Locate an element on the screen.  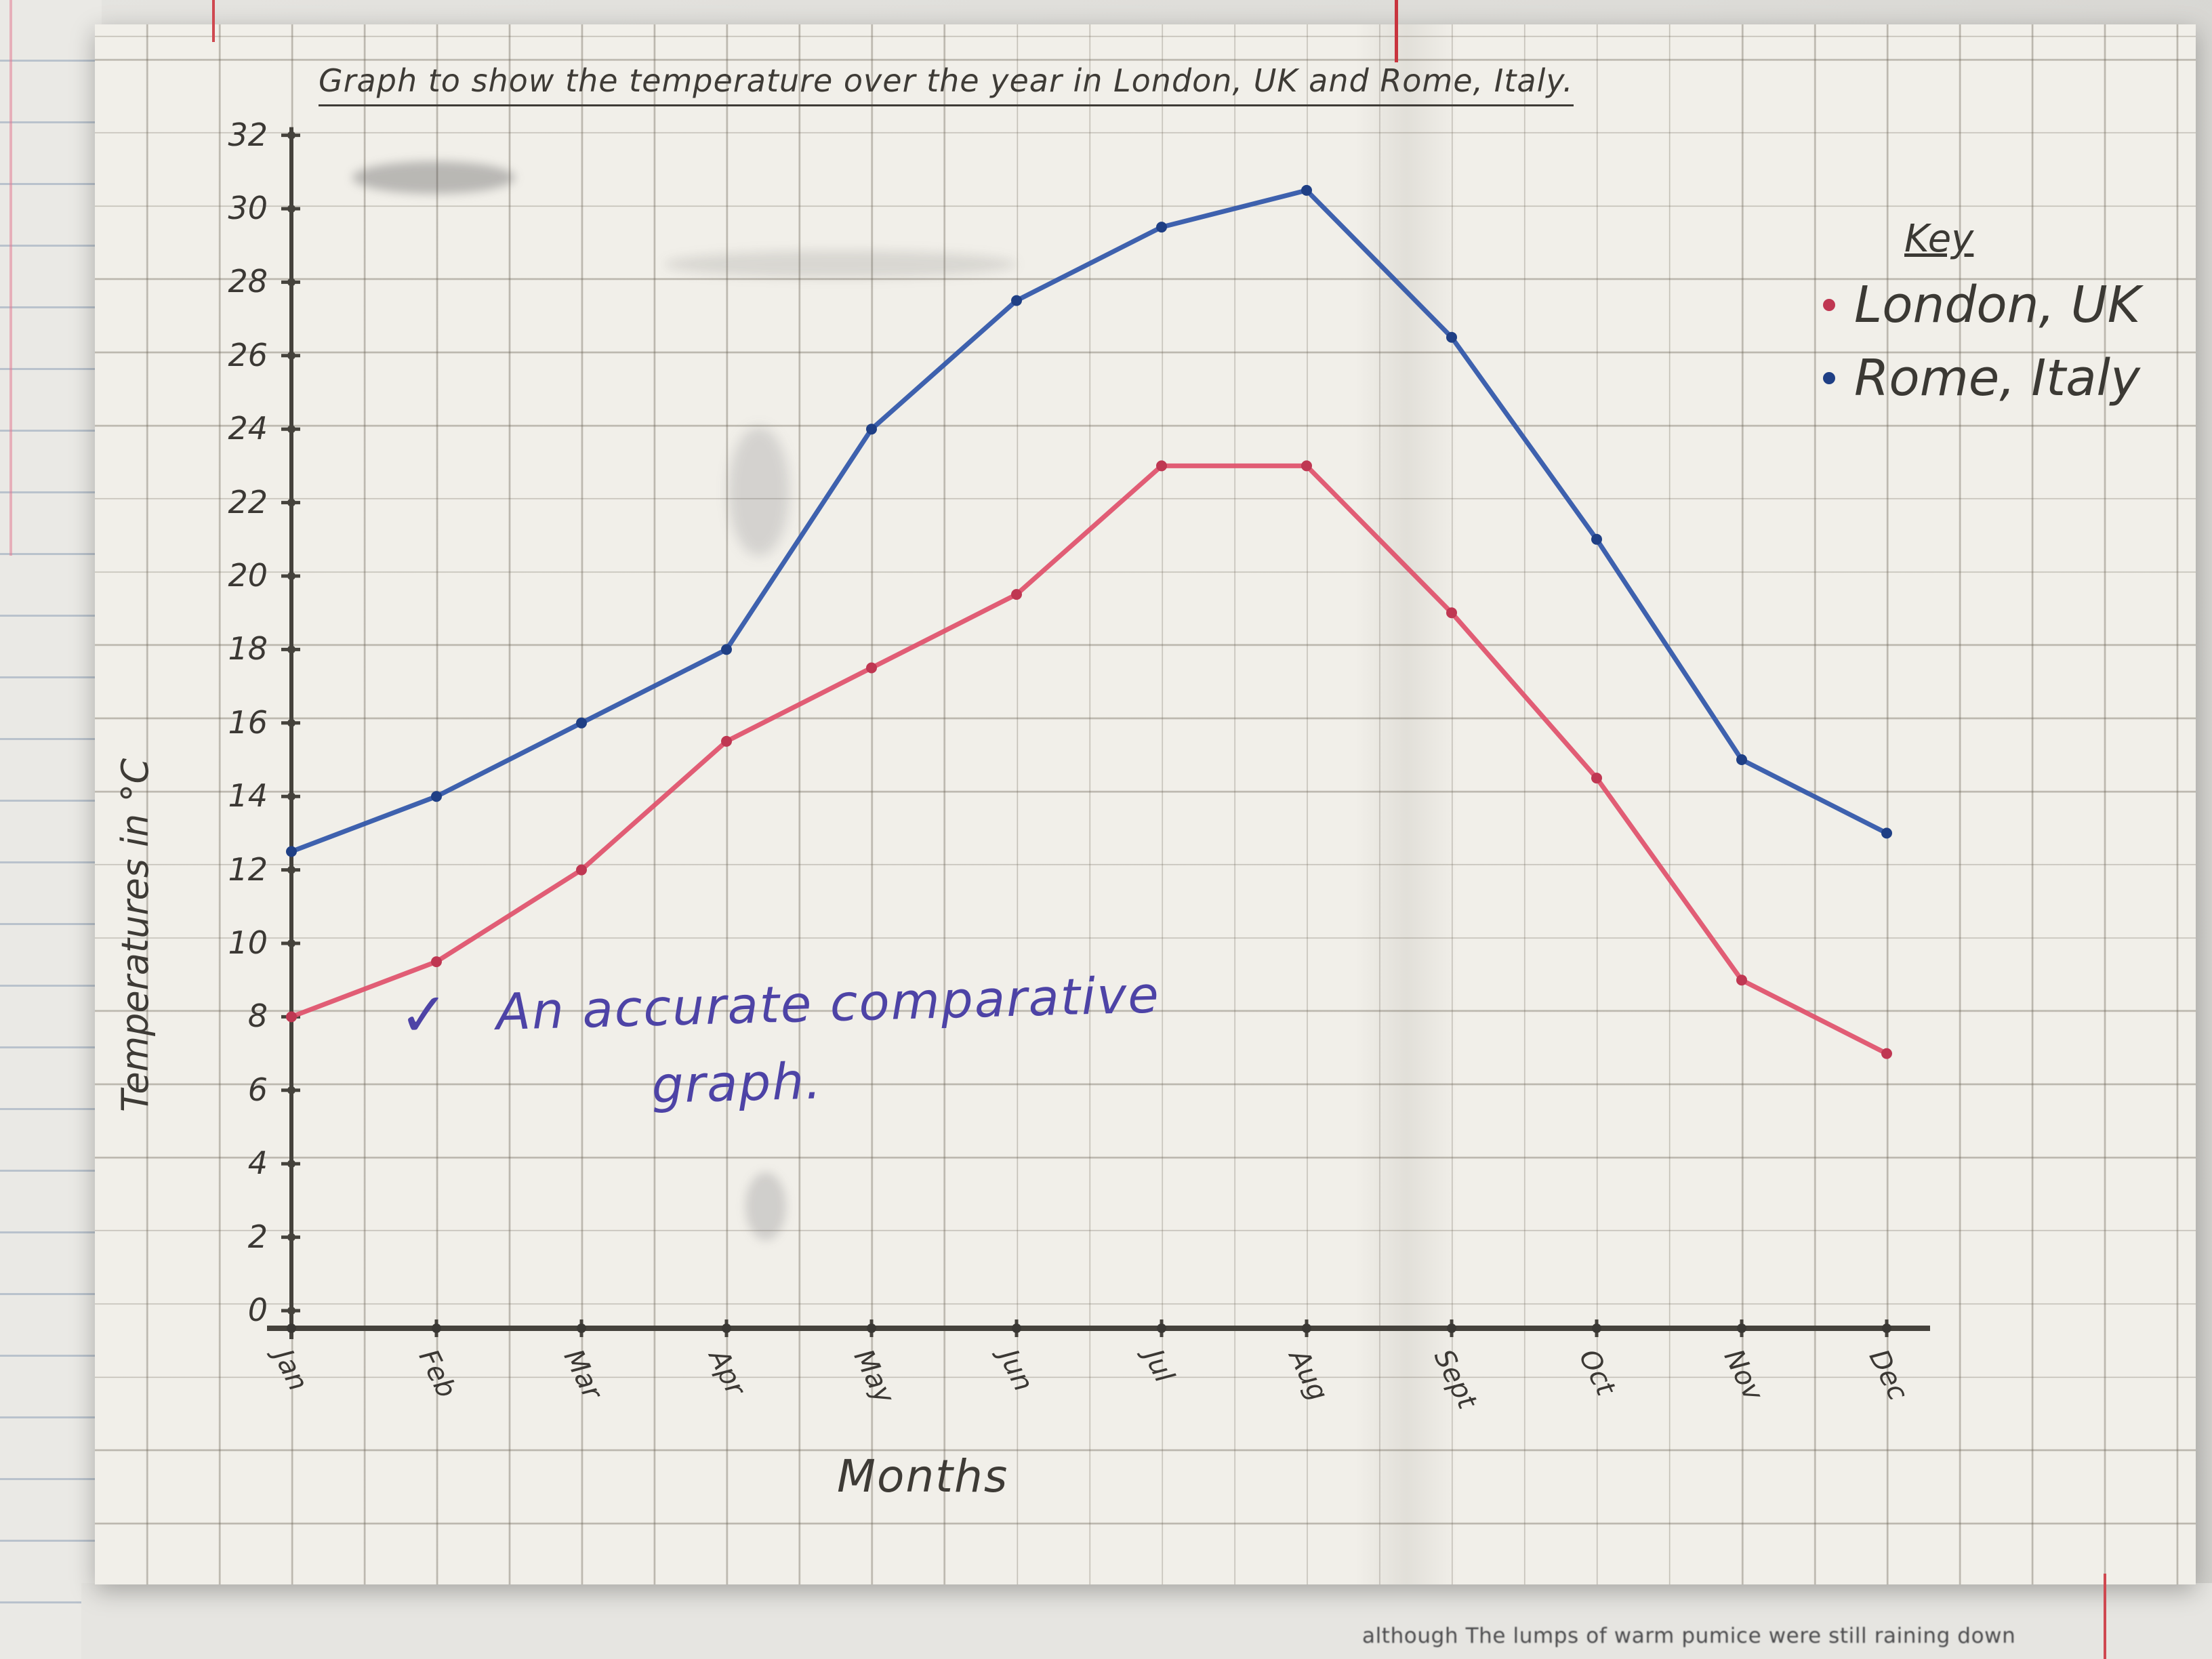
rome-series-dot-icon is located at coordinates (1829, 378).